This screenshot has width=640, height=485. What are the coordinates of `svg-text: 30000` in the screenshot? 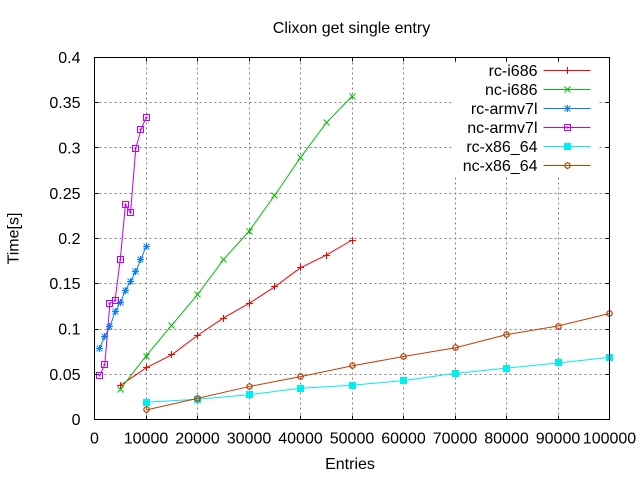 It's located at (249, 439).